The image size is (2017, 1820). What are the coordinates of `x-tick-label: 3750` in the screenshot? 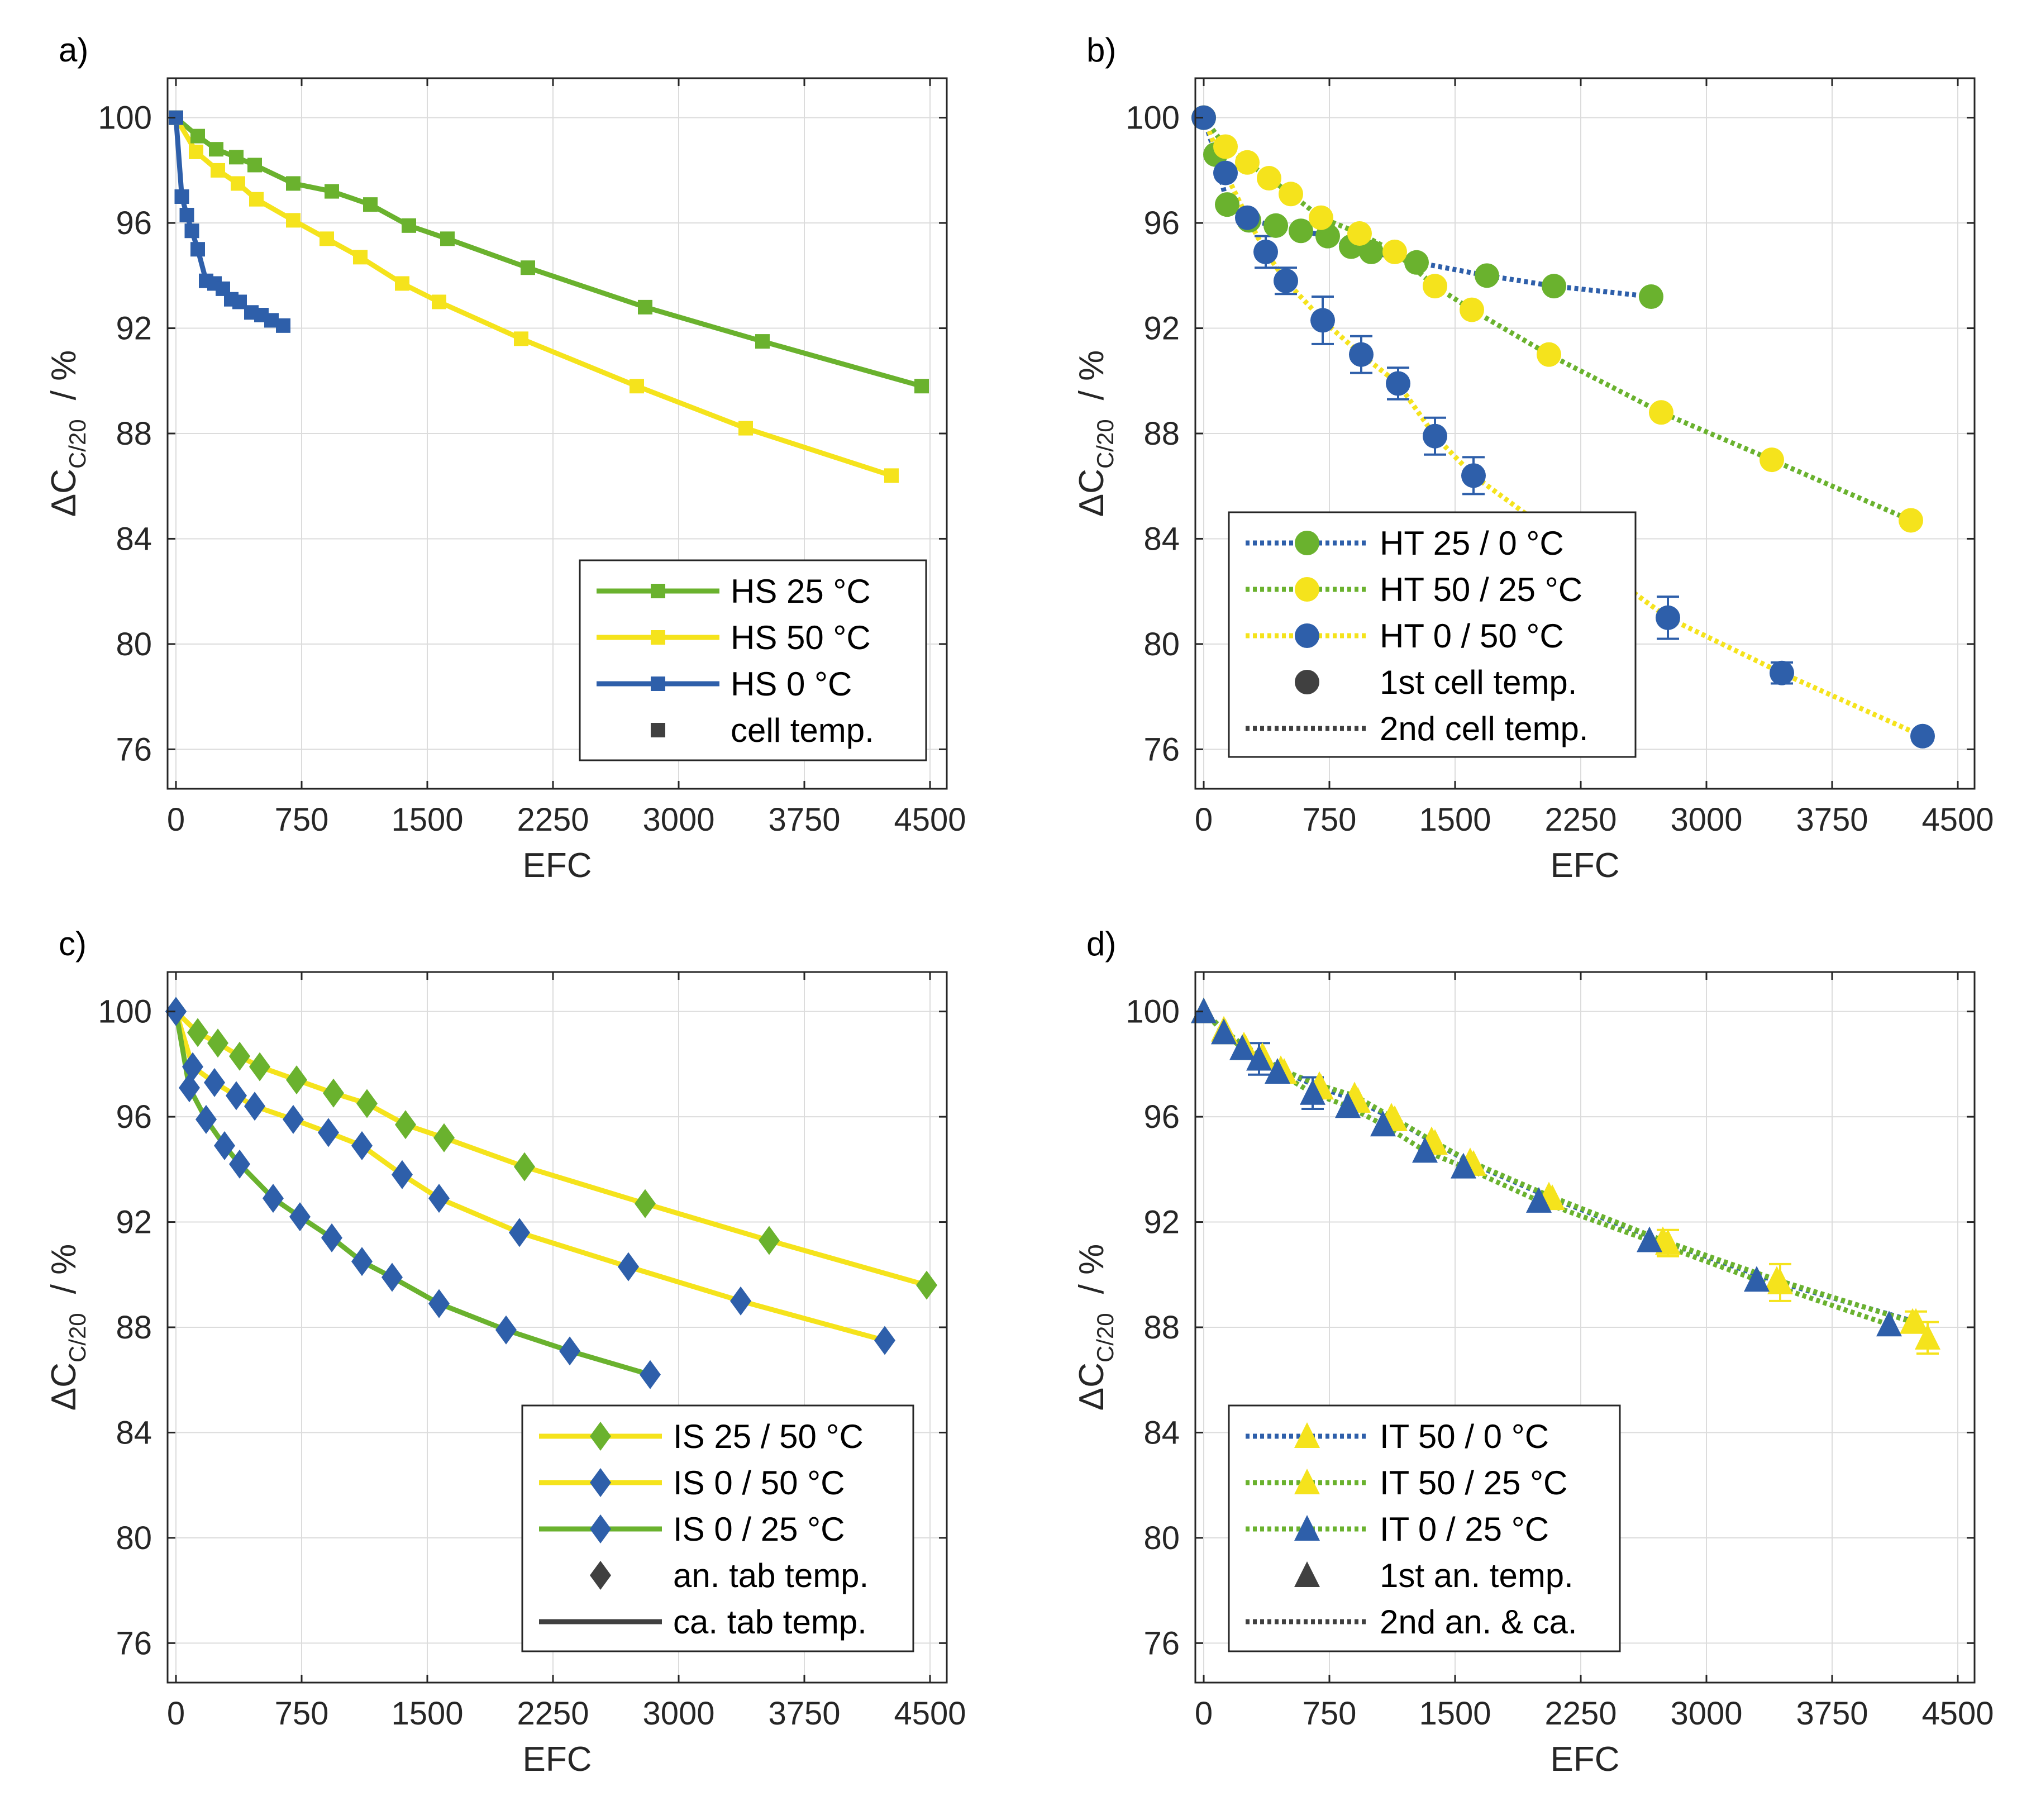 It's located at (804, 1714).